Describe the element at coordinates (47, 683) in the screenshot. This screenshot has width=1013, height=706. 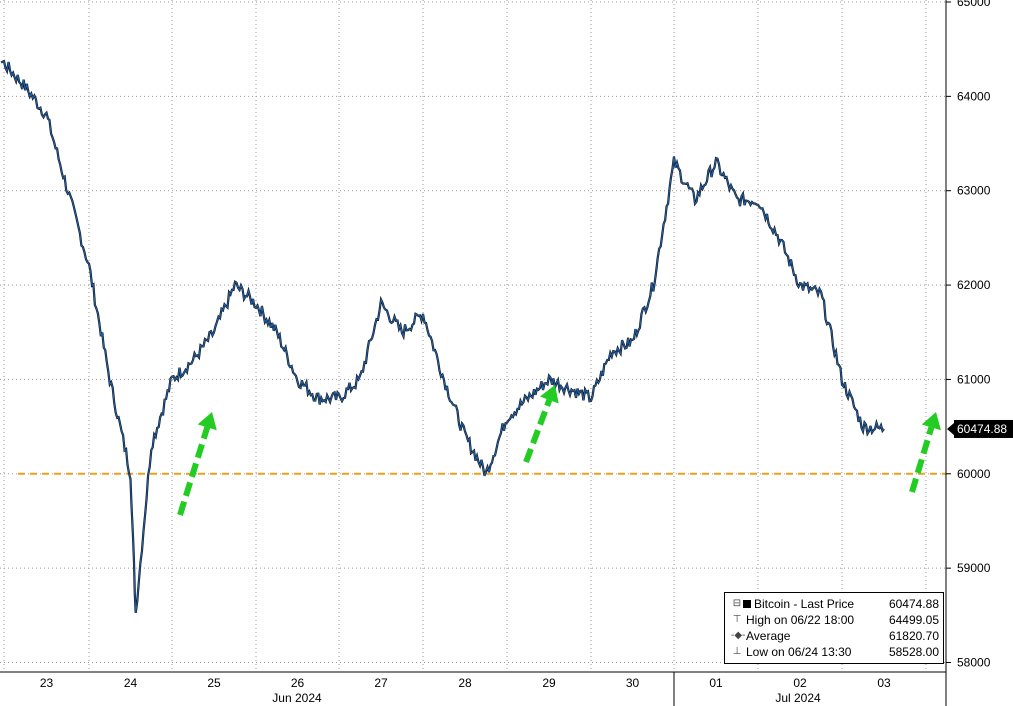
I see `x-tick-label: 23` at that location.